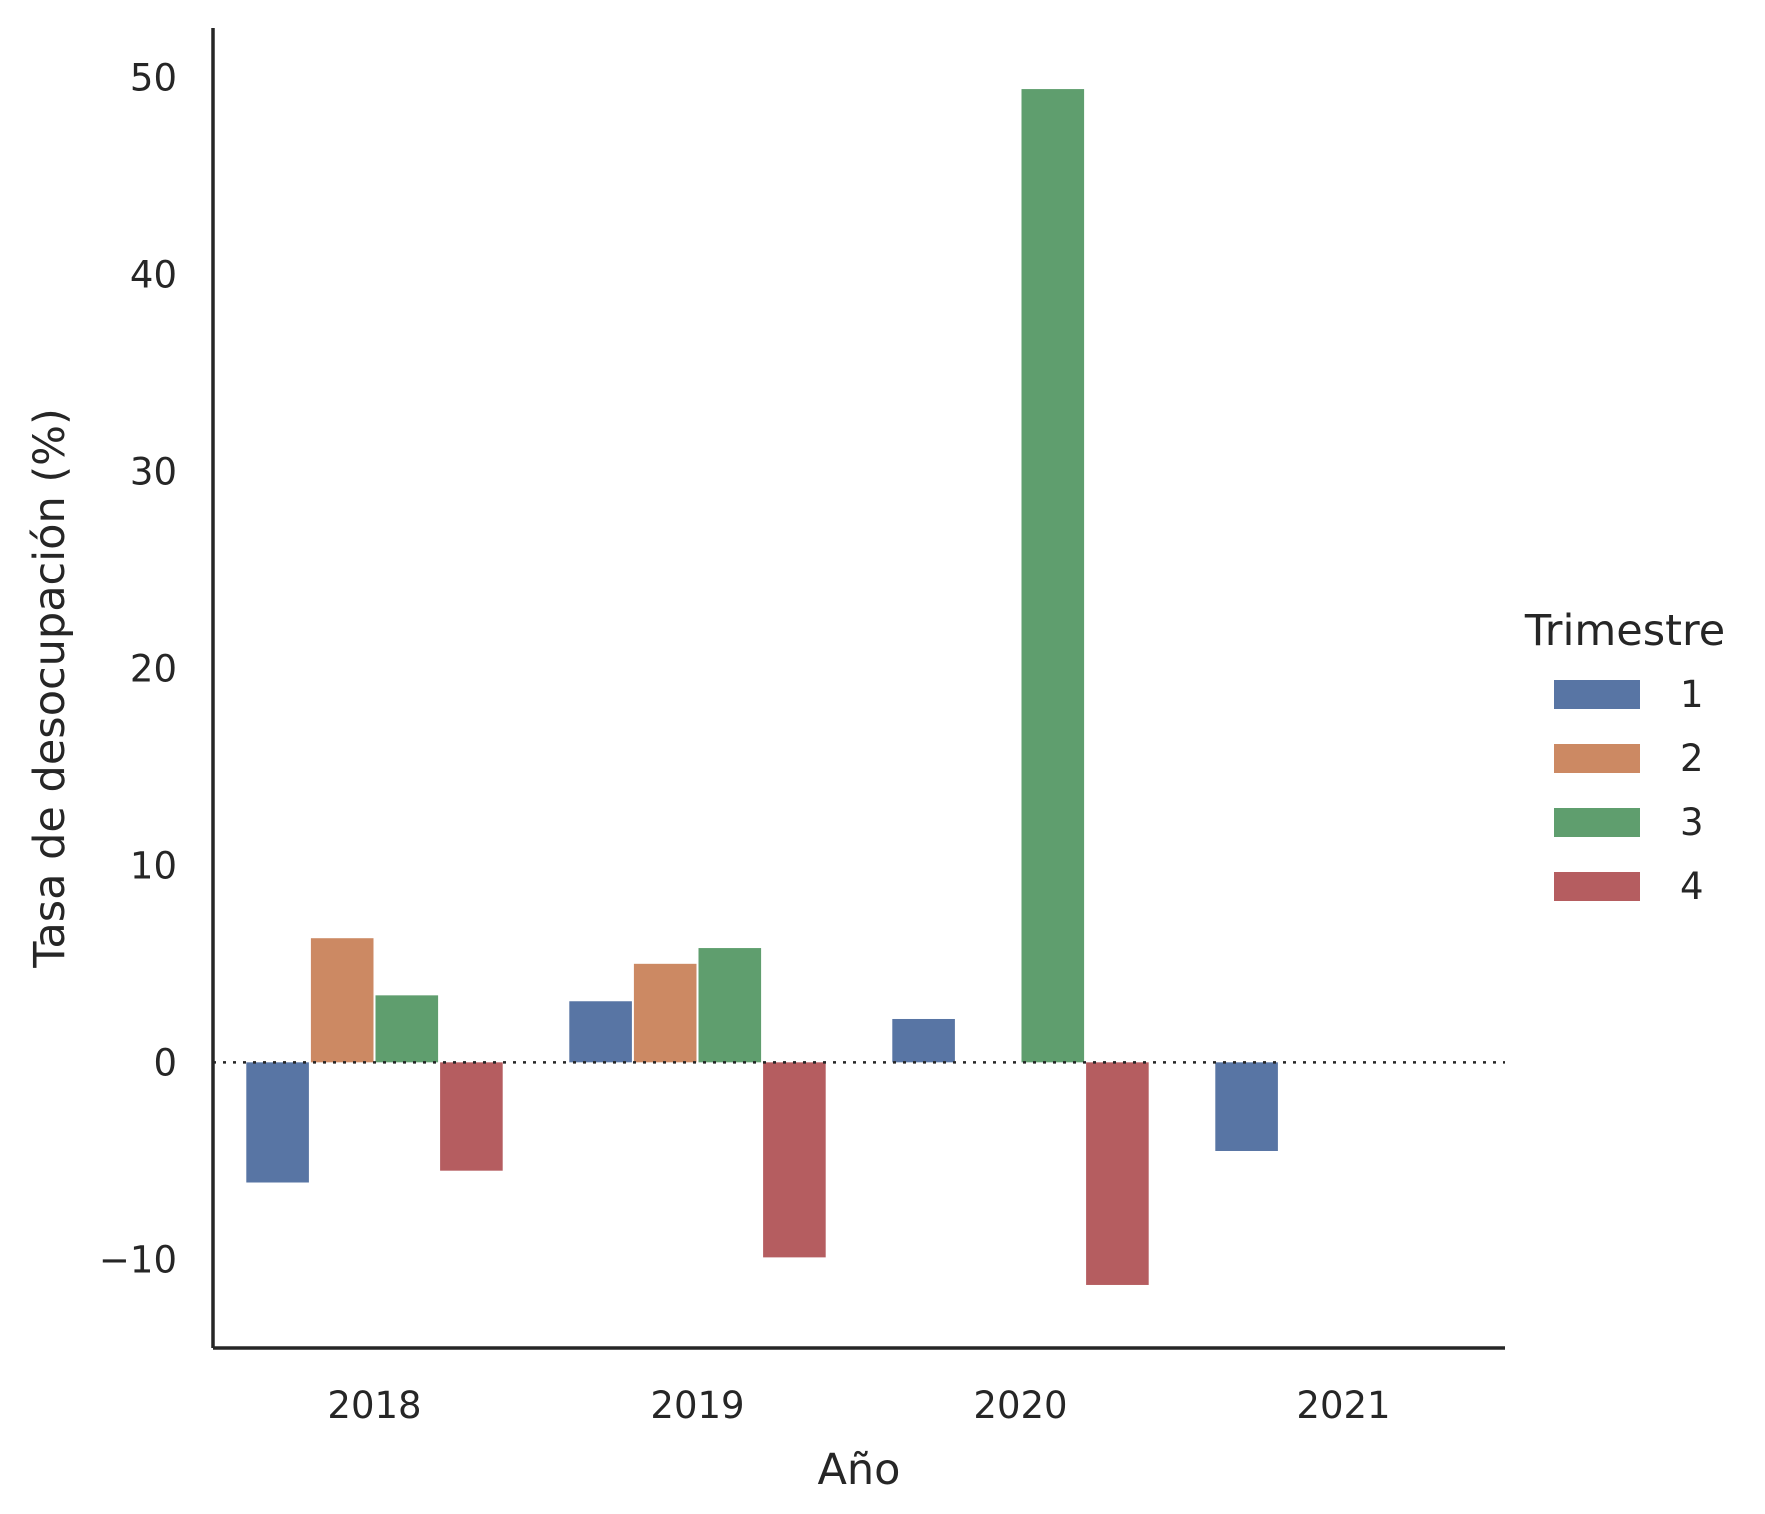 This screenshot has width=1765, height=1514. What do you see at coordinates (858, 1405) in the screenshot?
I see `x-axis-ticks: 2018 2019 2020 2021` at bounding box center [858, 1405].